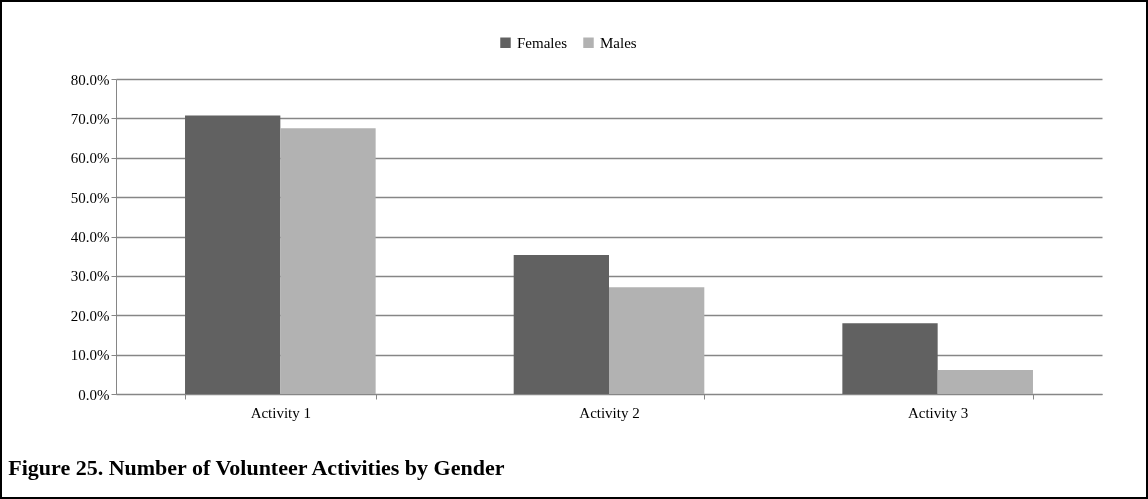  Describe the element at coordinates (94, 394) in the screenshot. I see `y-tick-label: 0.0%` at that location.